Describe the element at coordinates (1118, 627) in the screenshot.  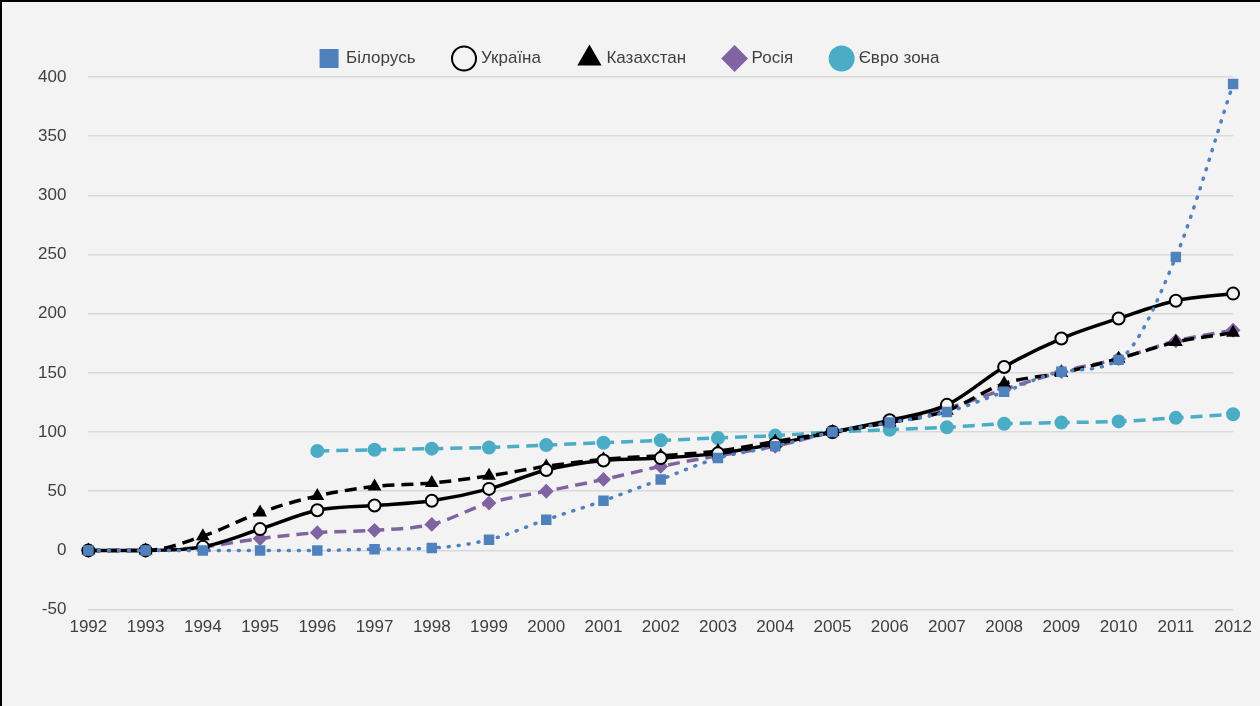
I see `x-tick-label: 2010` at that location.